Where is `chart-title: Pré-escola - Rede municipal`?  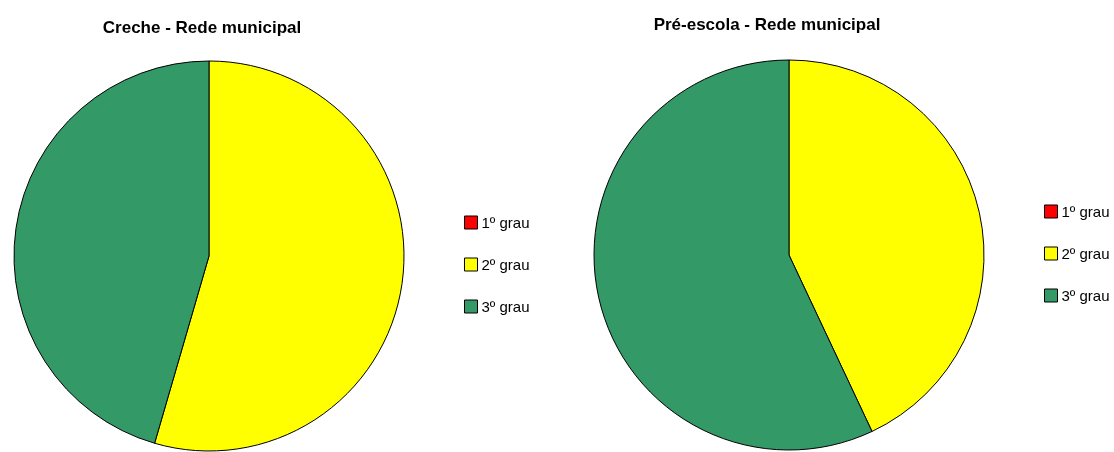
chart-title: Pré-escola - Rede municipal is located at coordinates (767, 24).